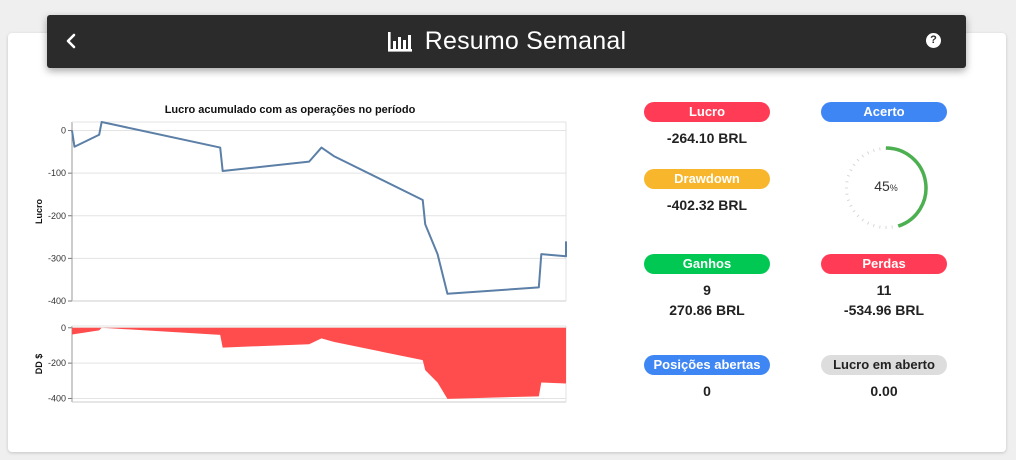 Image resolution: width=1016 pixels, height=460 pixels. I want to click on lucro-aberto-value: 0.00, so click(884, 391).